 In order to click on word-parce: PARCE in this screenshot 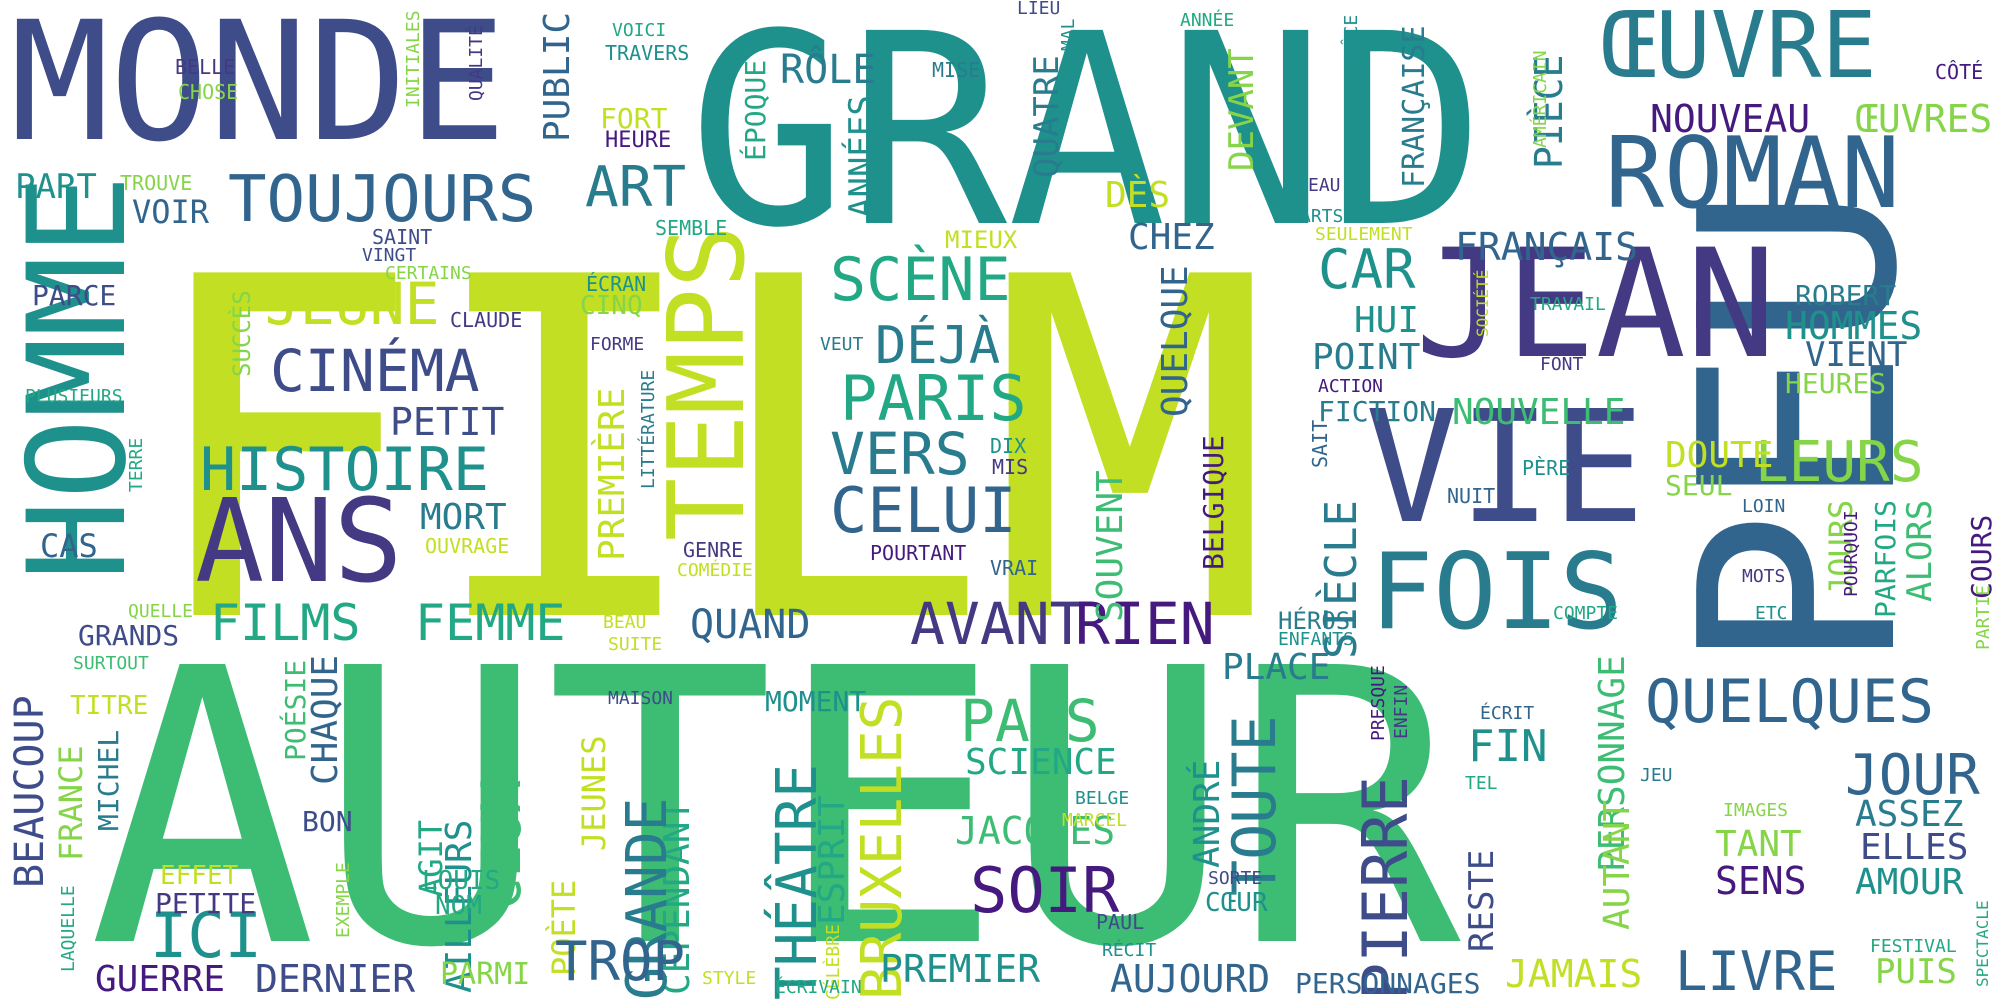, I will do `click(74, 295)`.